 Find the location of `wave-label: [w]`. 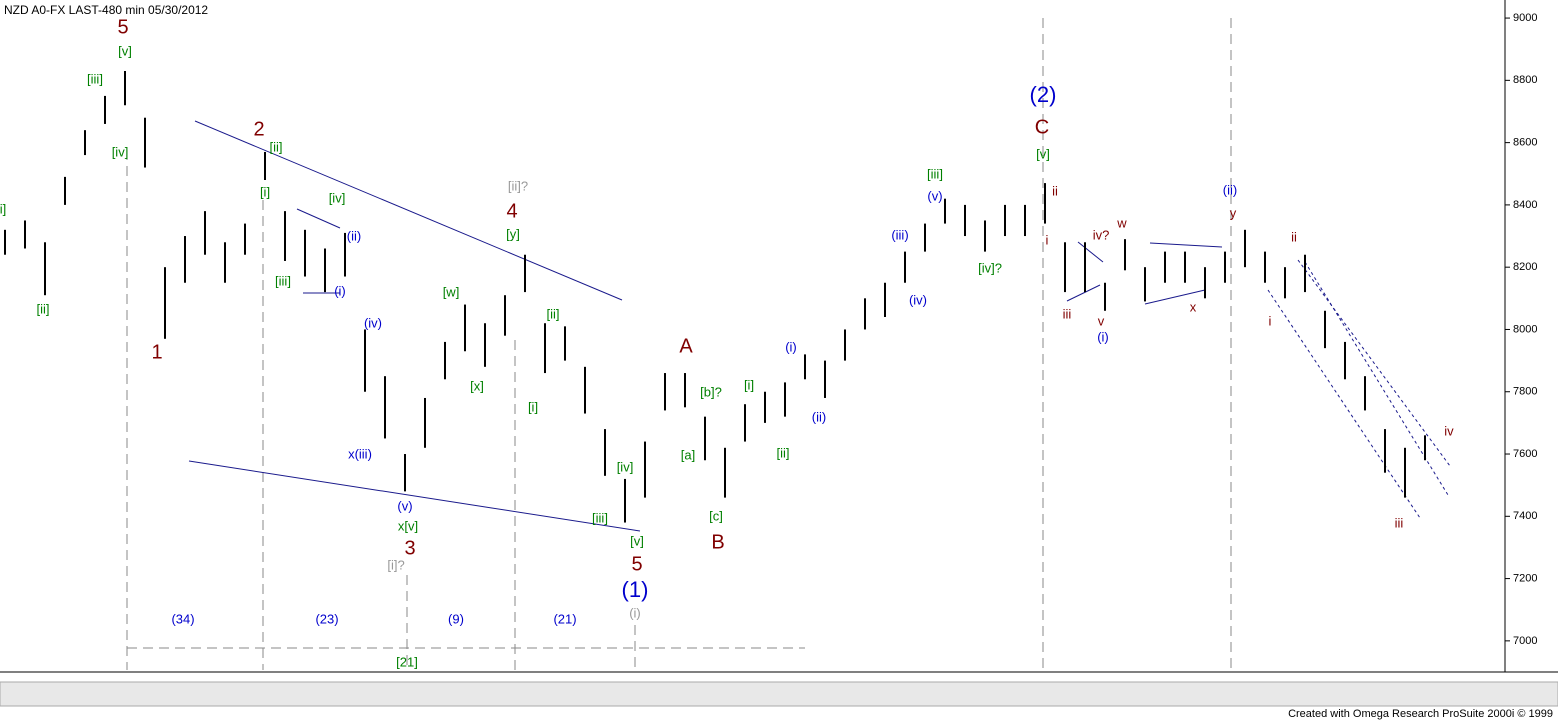

wave-label: [w] is located at coordinates (451, 291).